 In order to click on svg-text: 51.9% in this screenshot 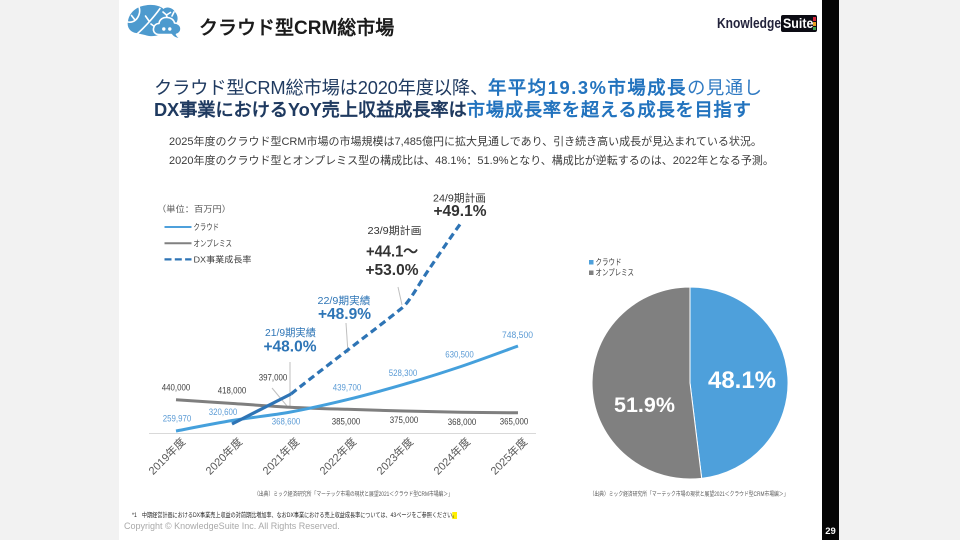, I will do `click(644, 405)`.